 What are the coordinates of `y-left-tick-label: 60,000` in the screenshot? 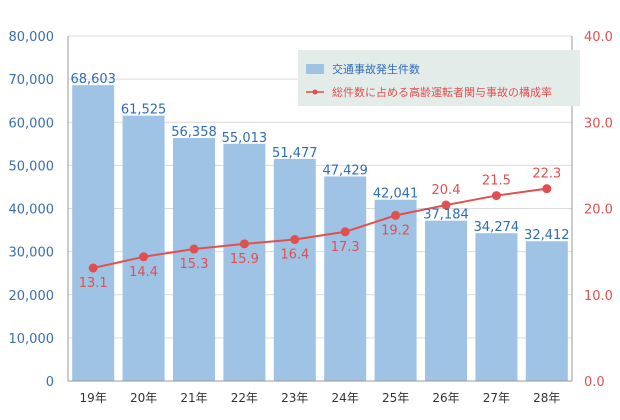 It's located at (32, 123).